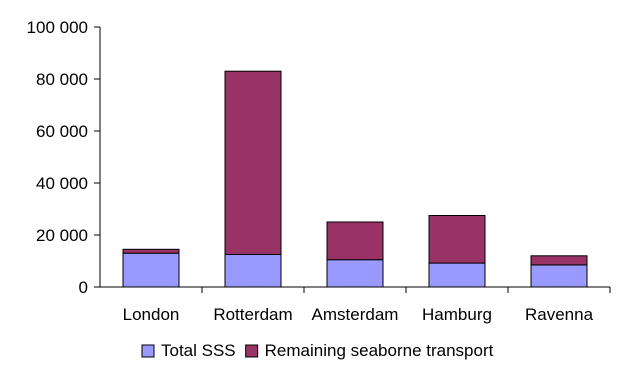 This screenshot has height=365, width=619. What do you see at coordinates (62, 183) in the screenshot?
I see `y-tick-label: 40 000` at bounding box center [62, 183].